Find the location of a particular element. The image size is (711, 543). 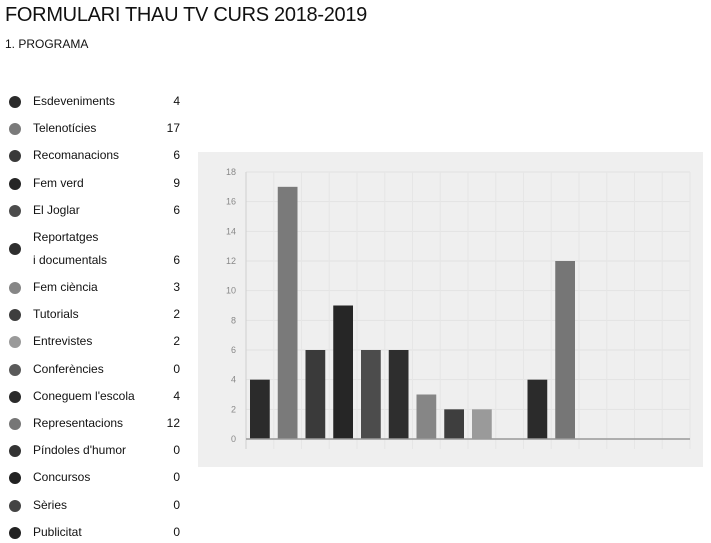

legend-label: Fem ciència is located at coordinates (65, 287).